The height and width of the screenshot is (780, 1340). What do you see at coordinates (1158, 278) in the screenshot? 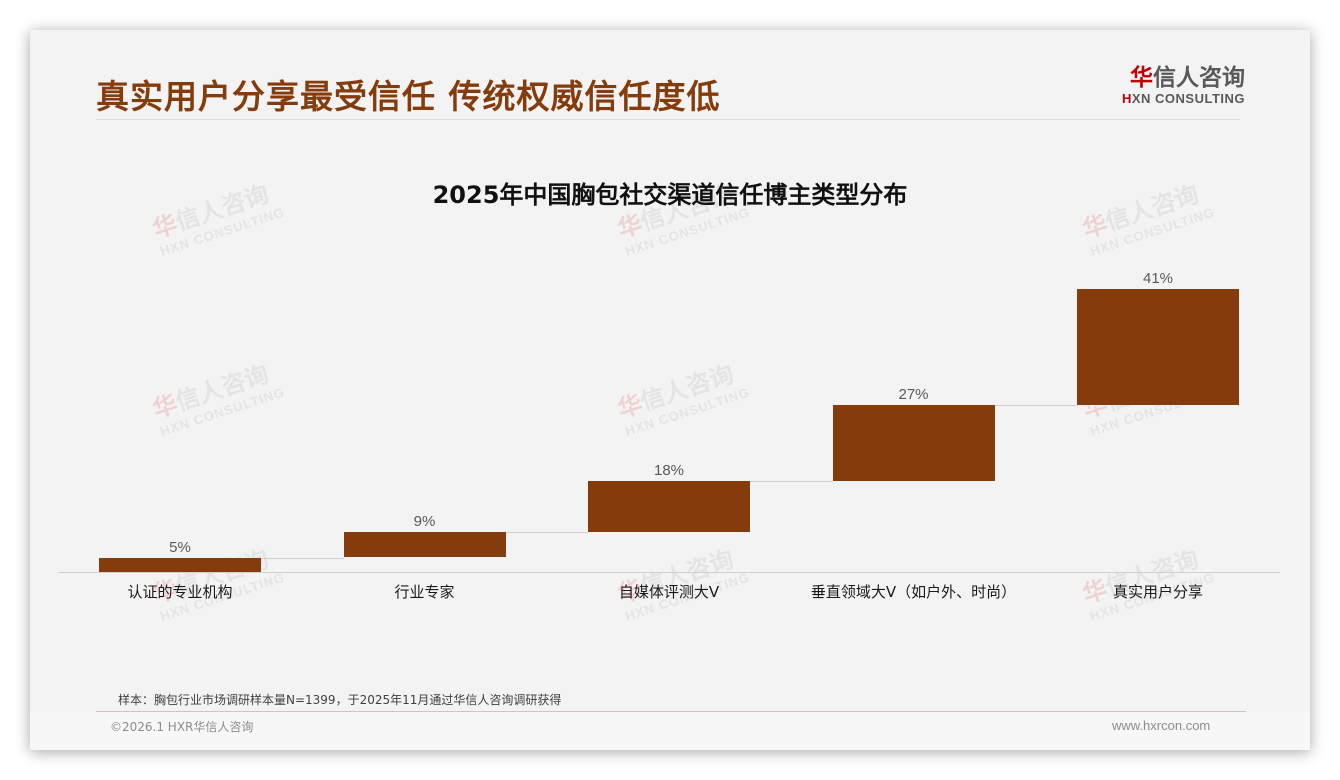
I see `bar-value-label: 41%` at bounding box center [1158, 278].